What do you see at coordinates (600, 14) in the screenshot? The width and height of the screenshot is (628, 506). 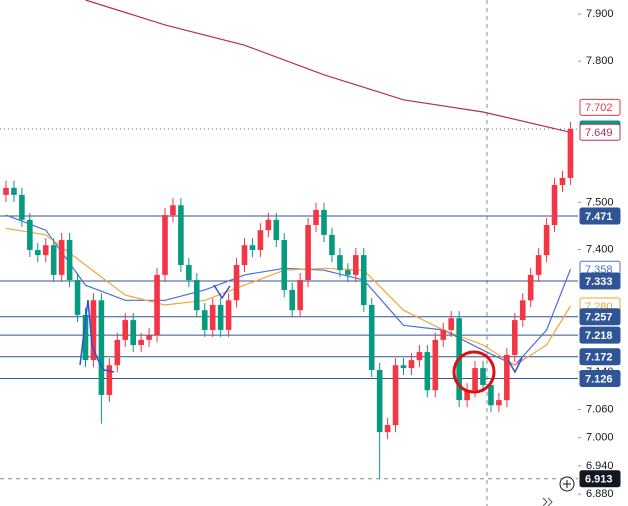 I see `y-tick-label: 7.900` at bounding box center [600, 14].